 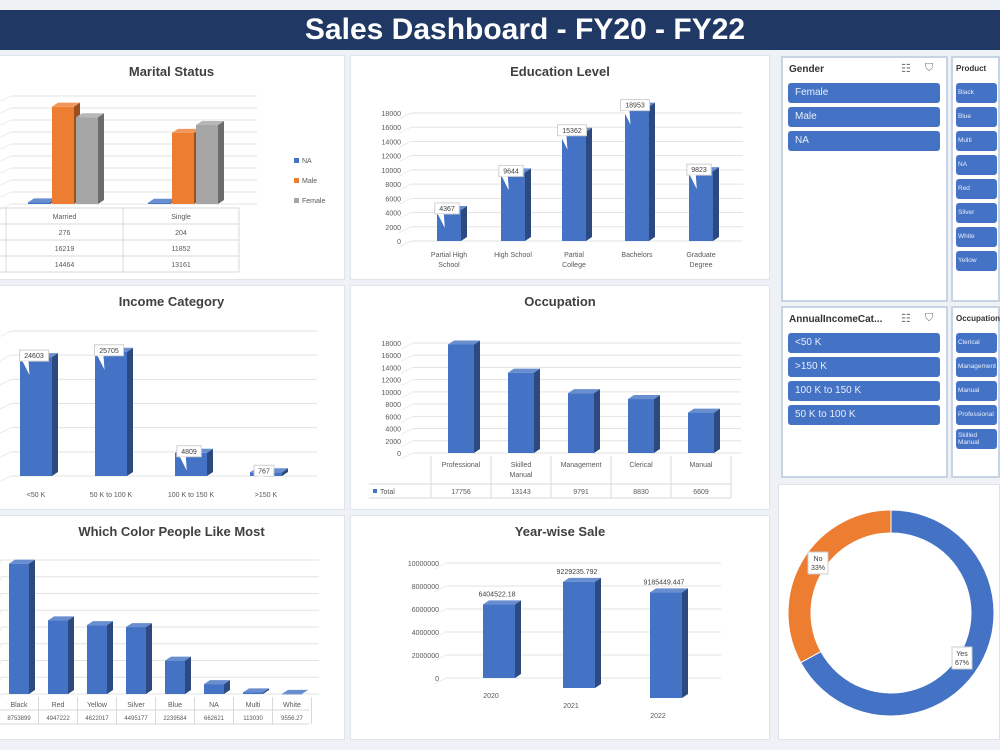 I want to click on slicer-item: Silver, so click(x=976, y=213).